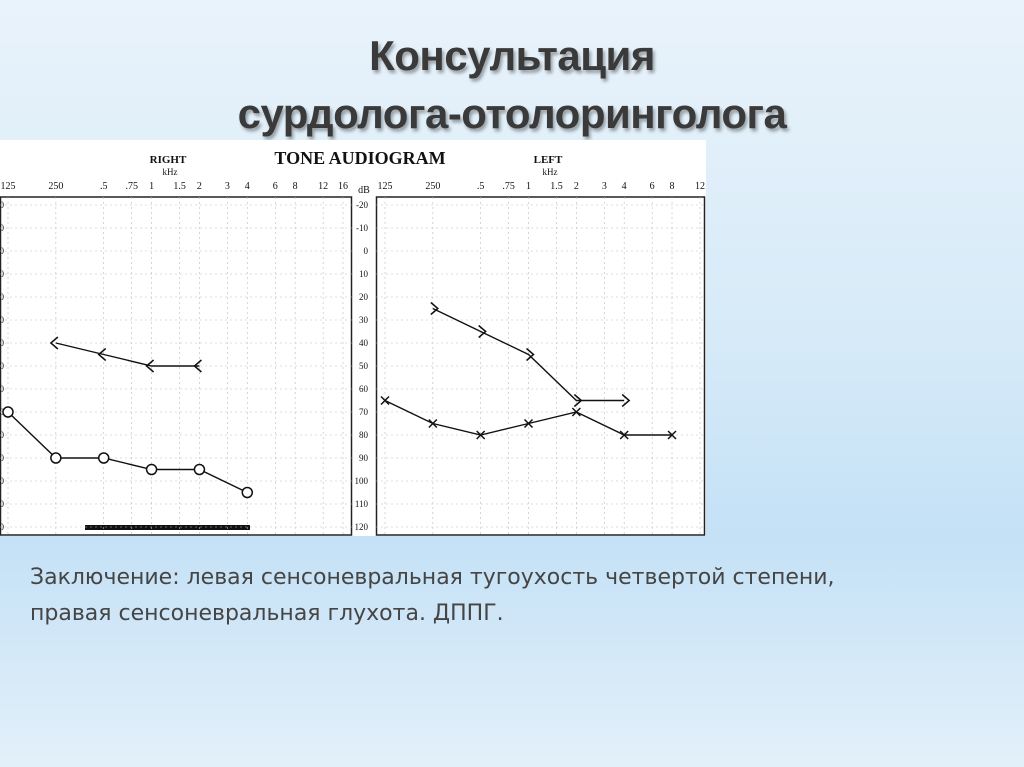 This screenshot has width=1024, height=767. What do you see at coordinates (512, 113) in the screenshot?
I see `slide-title: сурдолога-отолоринголога` at bounding box center [512, 113].